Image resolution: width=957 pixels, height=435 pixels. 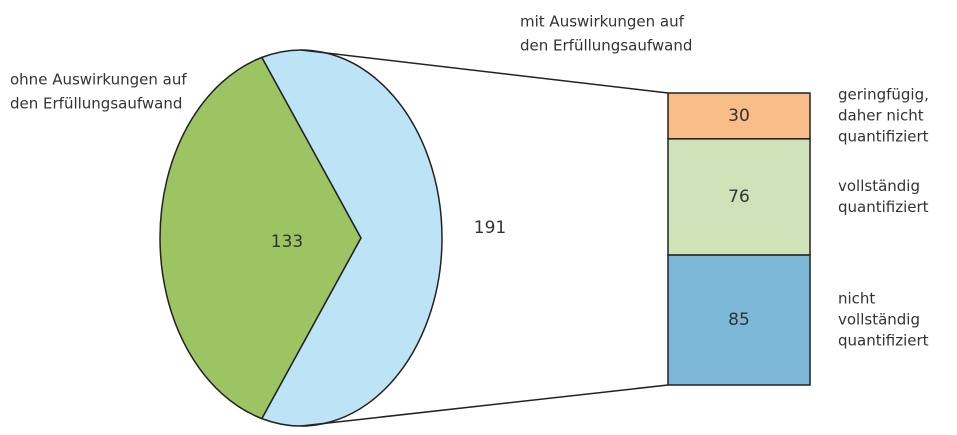 I want to click on value-label: 30, so click(x=739, y=116).